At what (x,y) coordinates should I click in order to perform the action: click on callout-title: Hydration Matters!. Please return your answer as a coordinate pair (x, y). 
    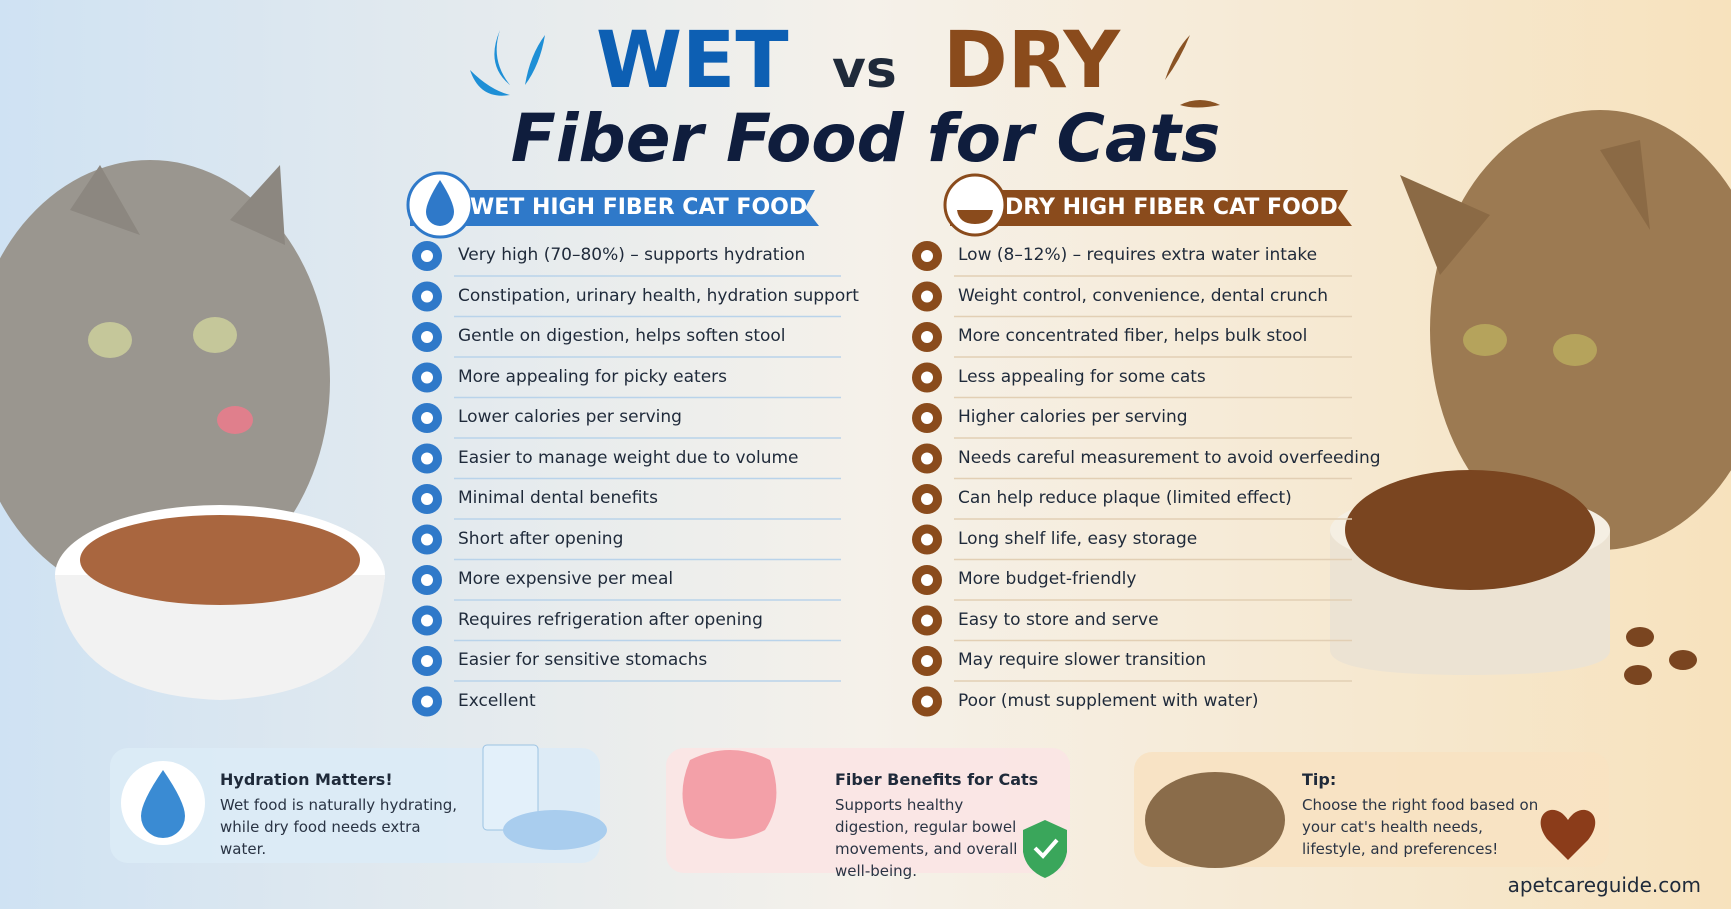
    Looking at the image, I should click on (306, 779).